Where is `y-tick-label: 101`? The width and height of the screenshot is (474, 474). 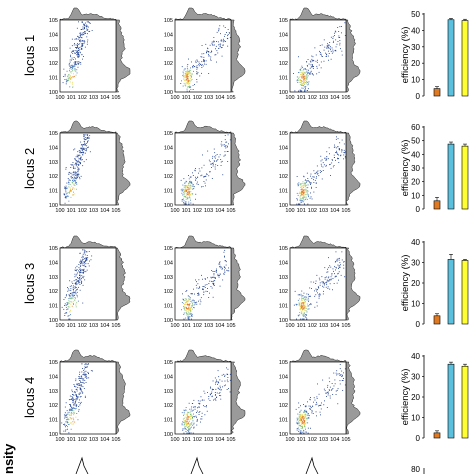 y-tick-label: 101 is located at coordinates (283, 79).